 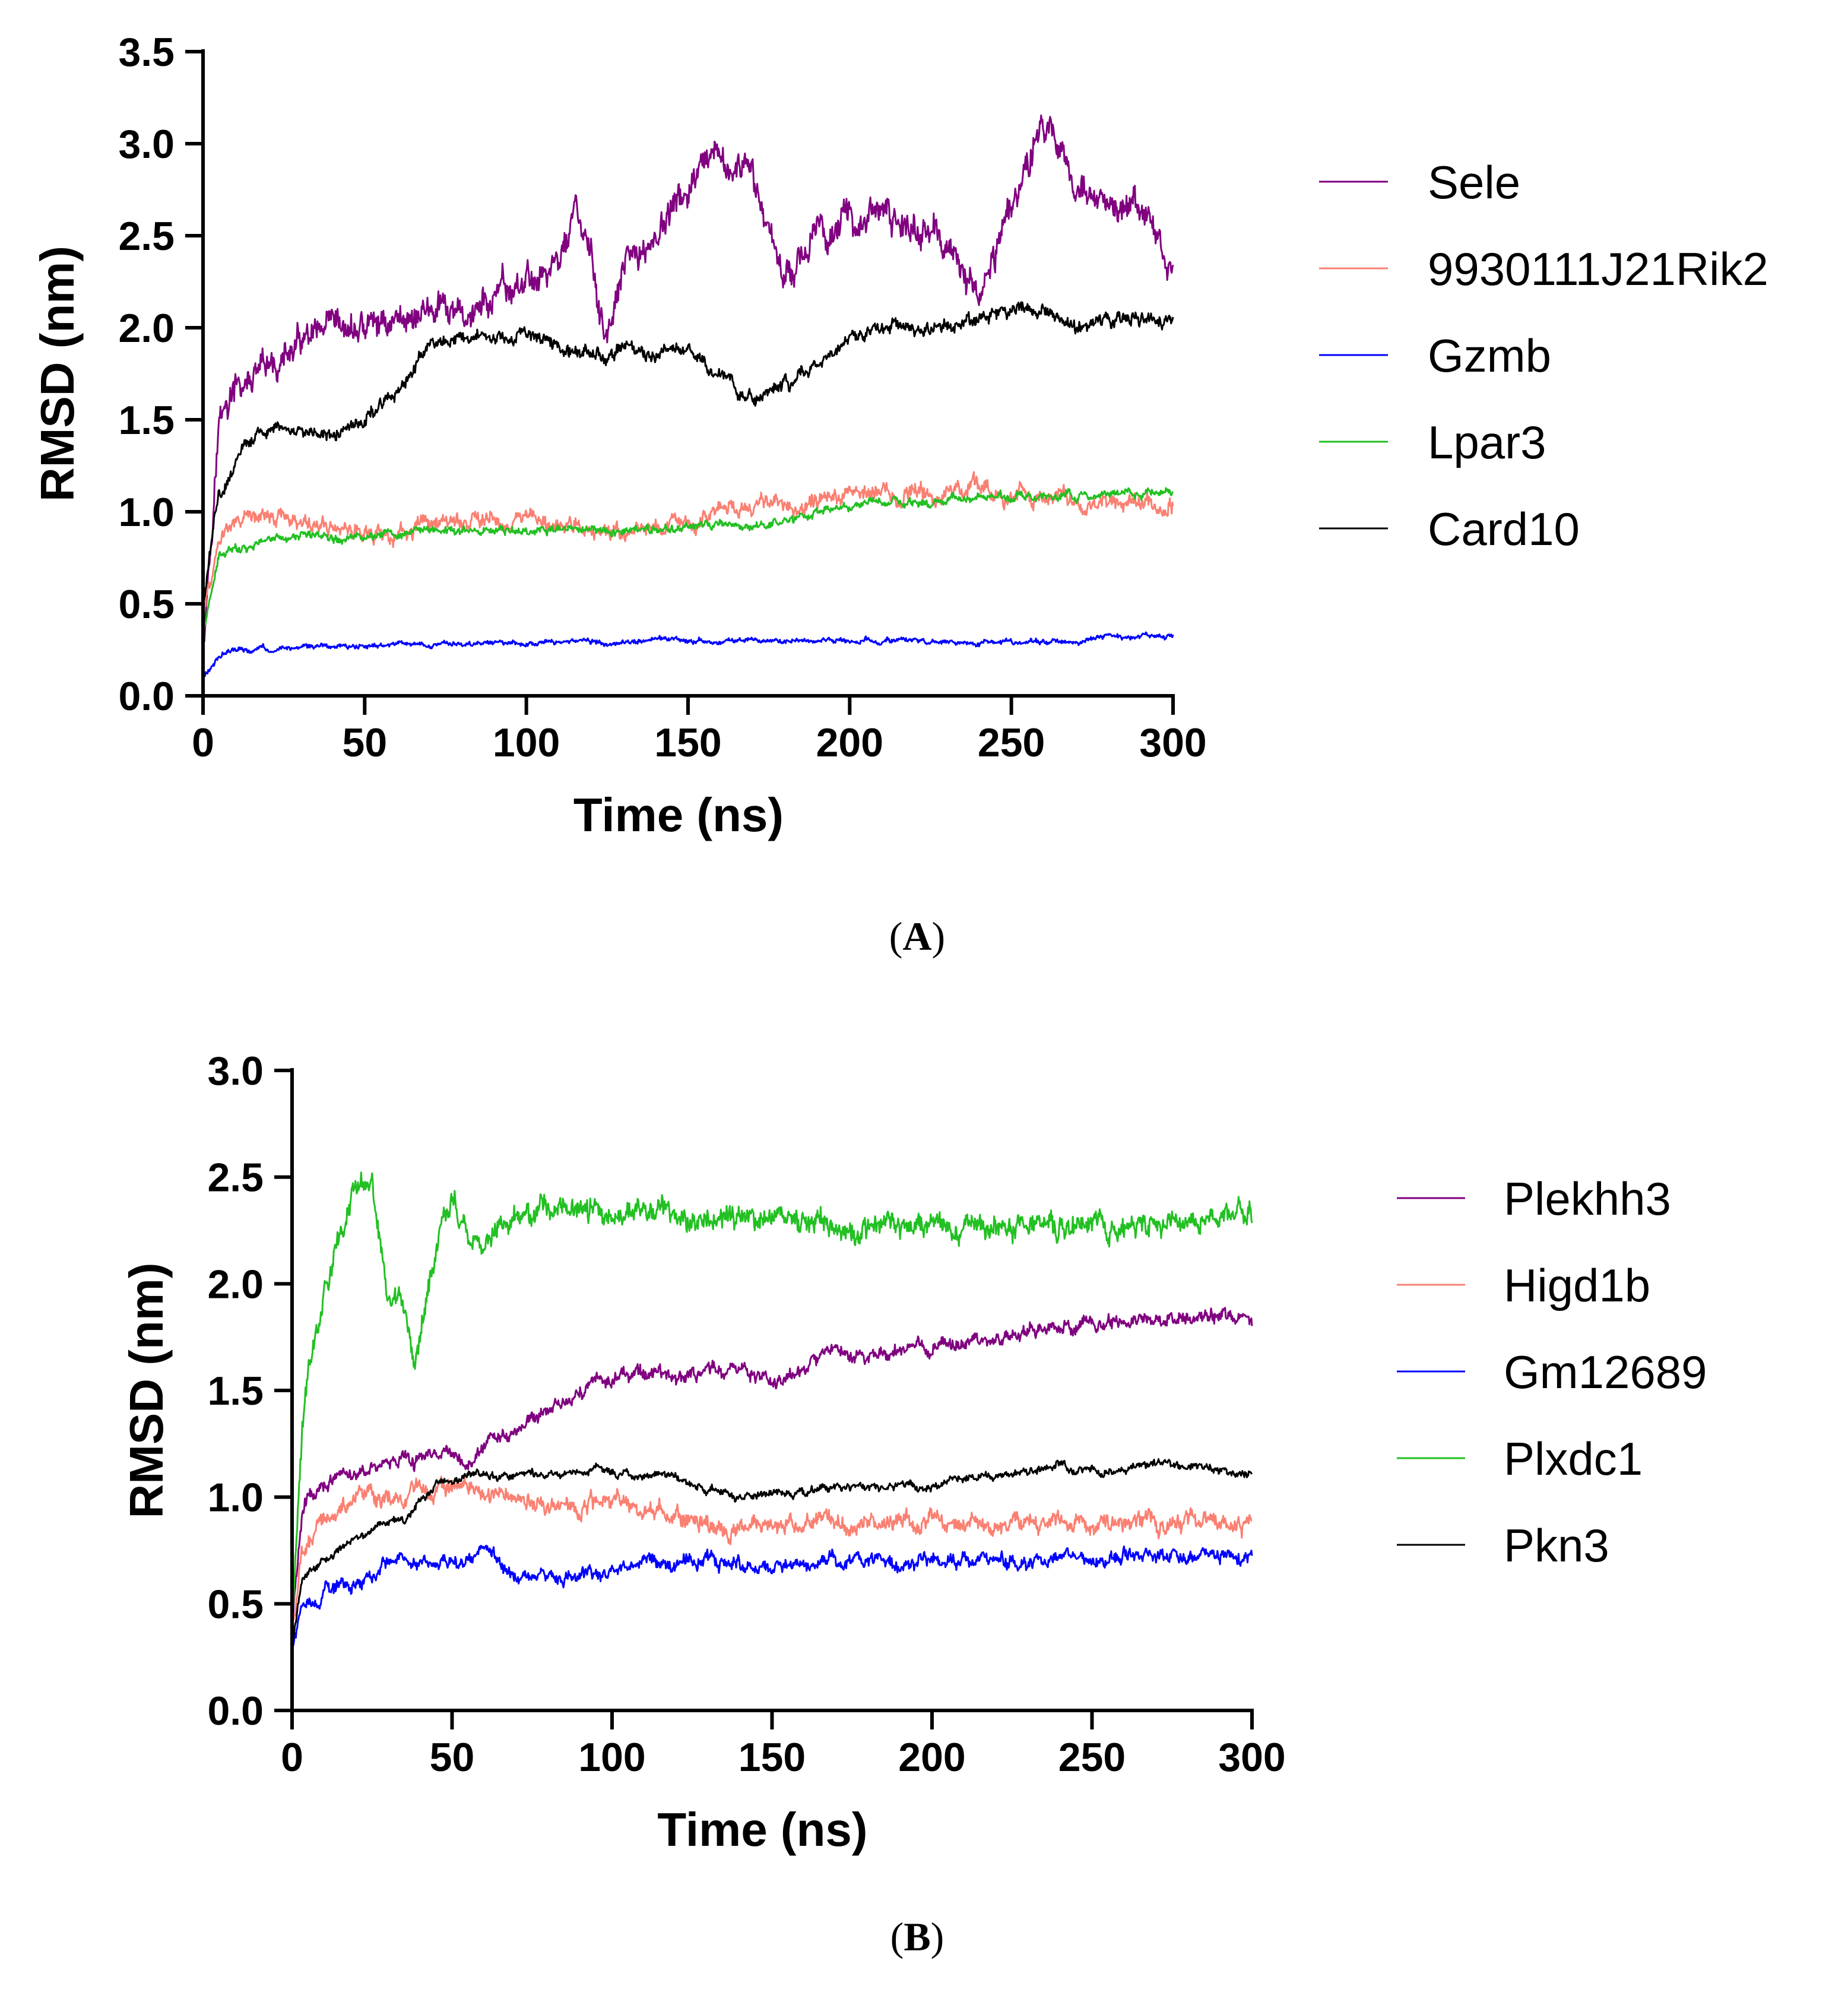 What do you see at coordinates (1556, 1546) in the screenshot?
I see `legend-label: Pkn3` at bounding box center [1556, 1546].